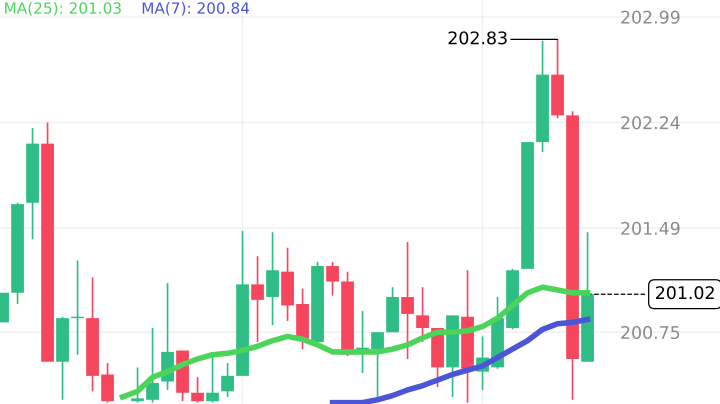  Describe the element at coordinates (196, 9) in the screenshot. I see `text: MA(7): 200.84` at that location.